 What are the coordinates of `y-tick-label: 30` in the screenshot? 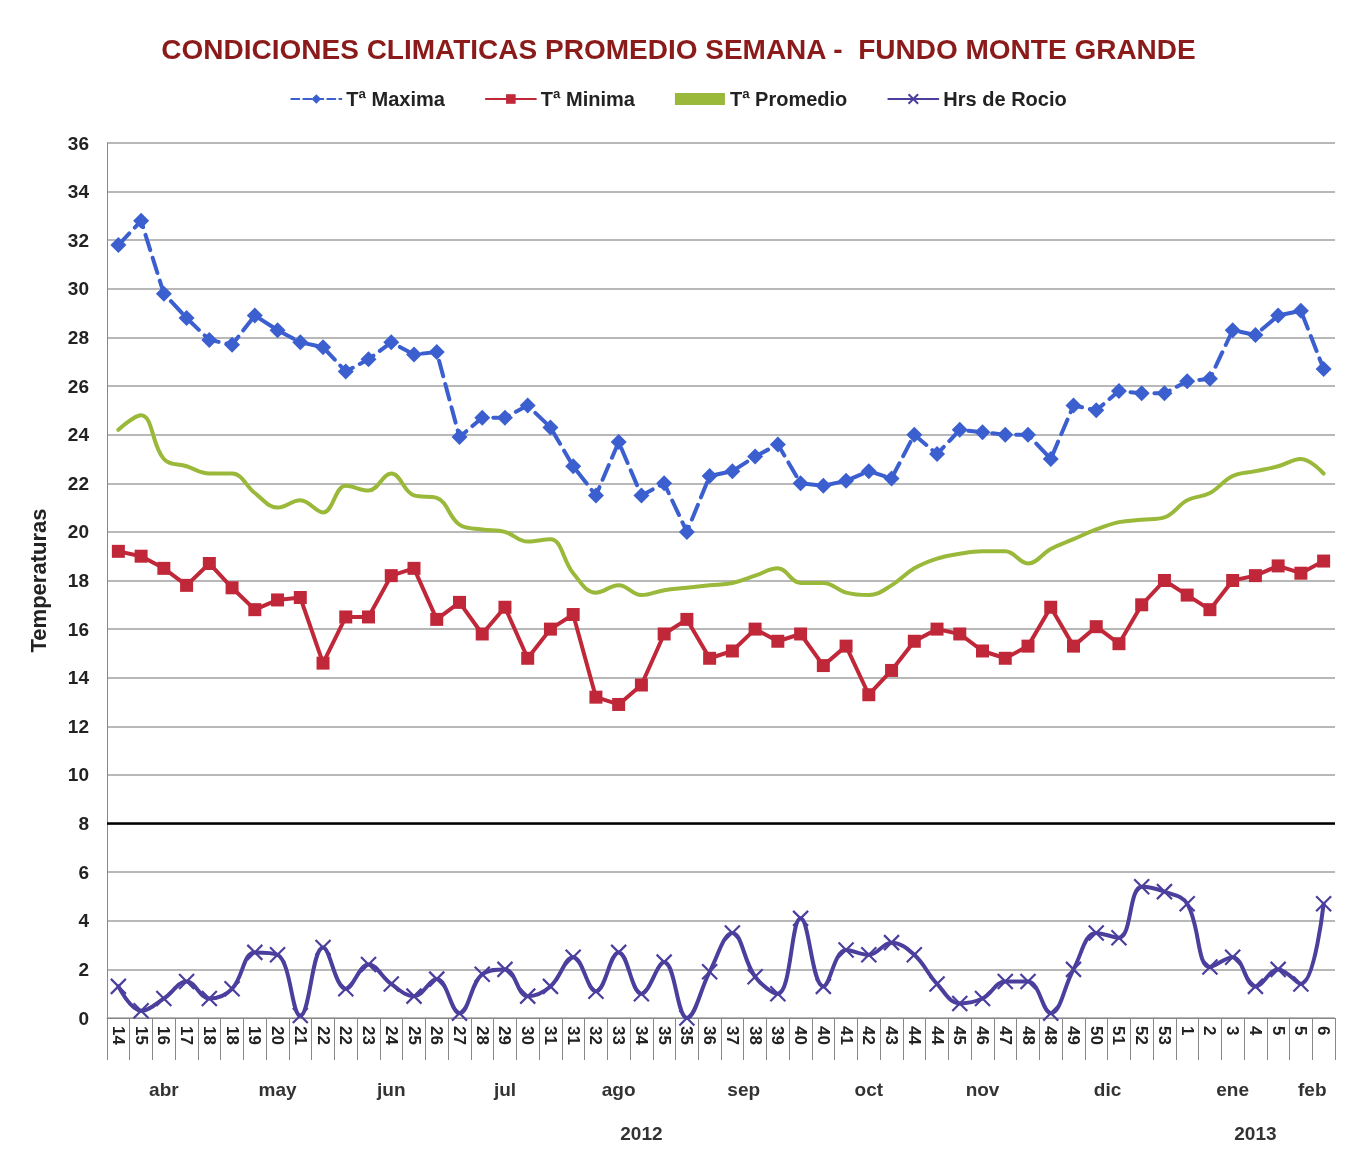 It's located at (78, 289).